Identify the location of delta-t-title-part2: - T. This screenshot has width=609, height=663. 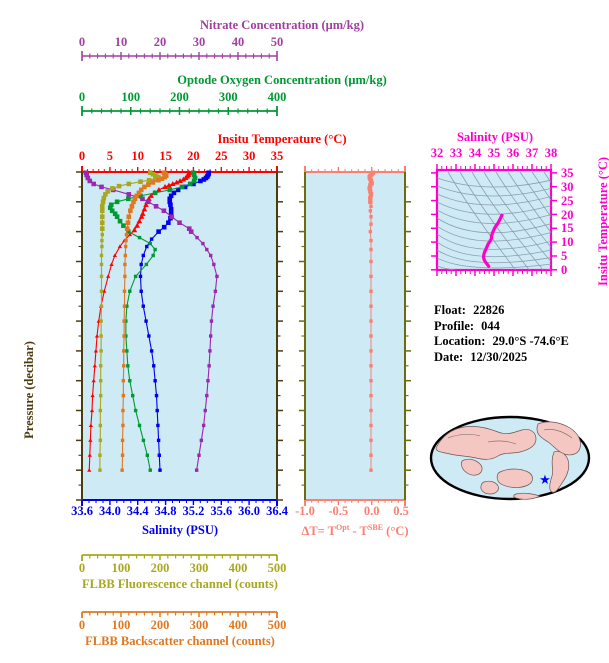
(358, 531).